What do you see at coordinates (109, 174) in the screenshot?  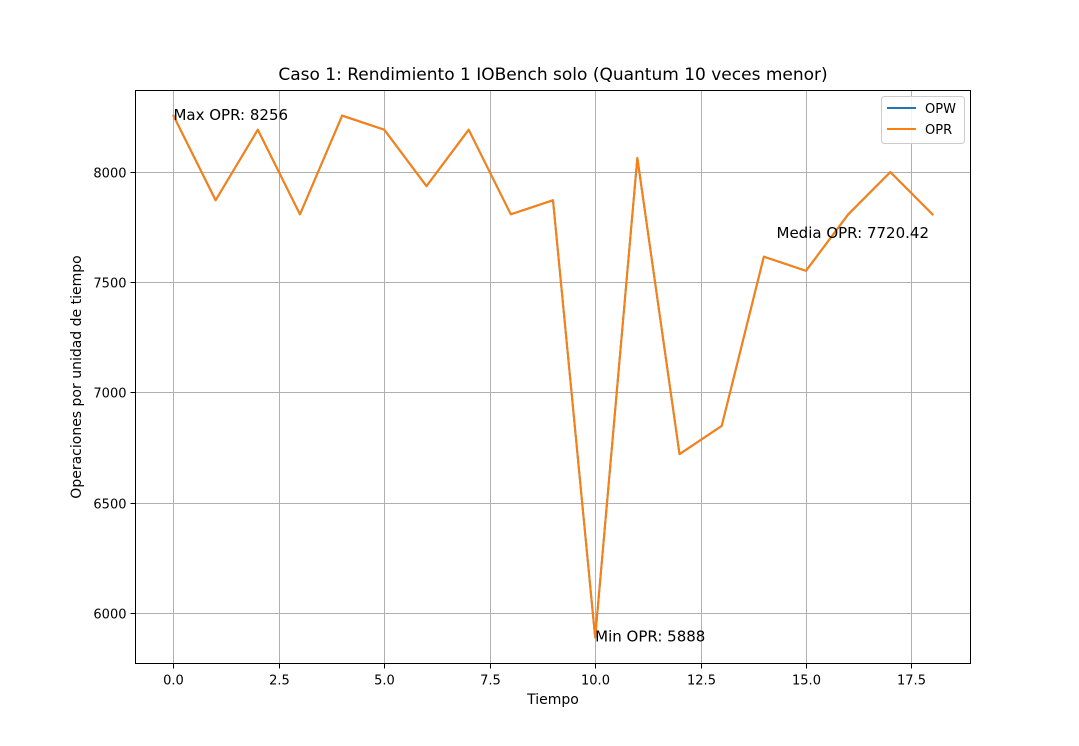 I see `y-tick-label: 8000` at bounding box center [109, 174].